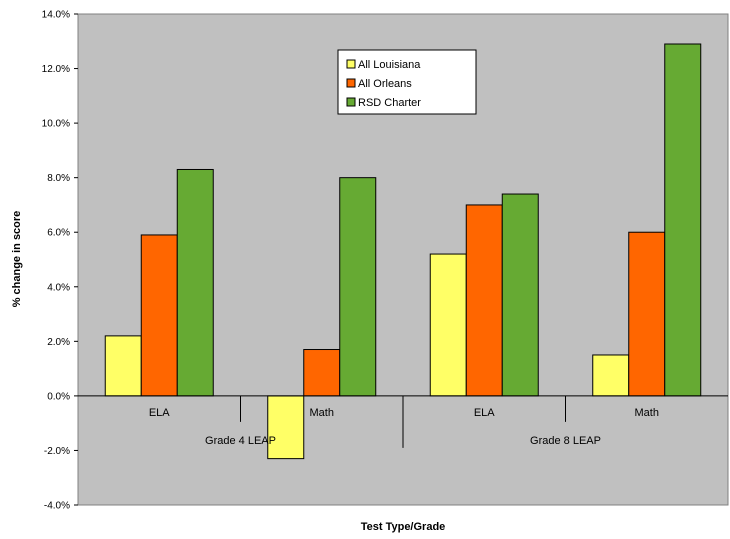  Describe the element at coordinates (57, 506) in the screenshot. I see `y-tick-label: -4.0%` at that location.